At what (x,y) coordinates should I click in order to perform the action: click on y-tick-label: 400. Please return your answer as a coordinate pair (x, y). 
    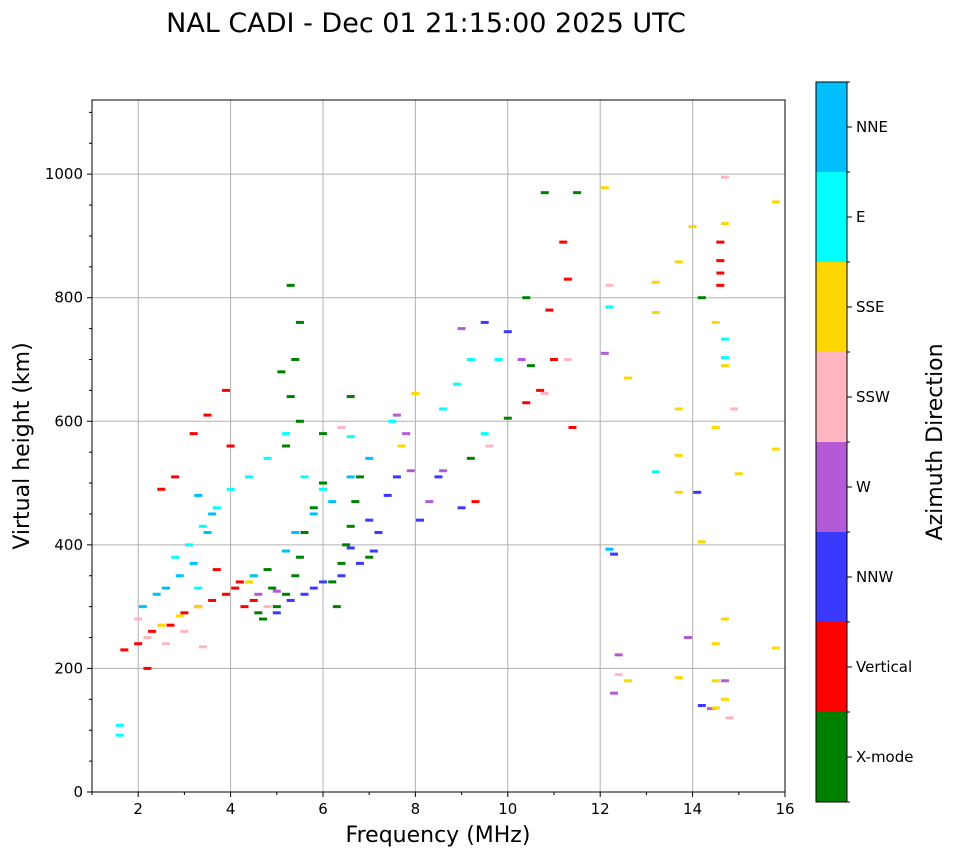
    Looking at the image, I should click on (68, 545).